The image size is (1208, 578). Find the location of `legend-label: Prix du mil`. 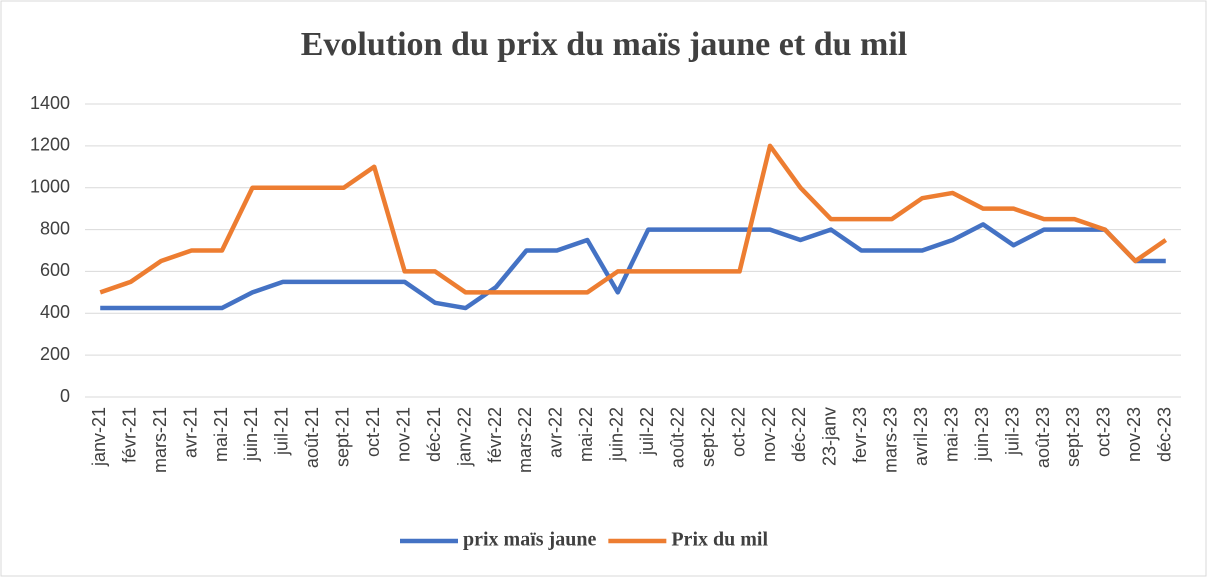

legend-label: Prix du mil is located at coordinates (719, 540).